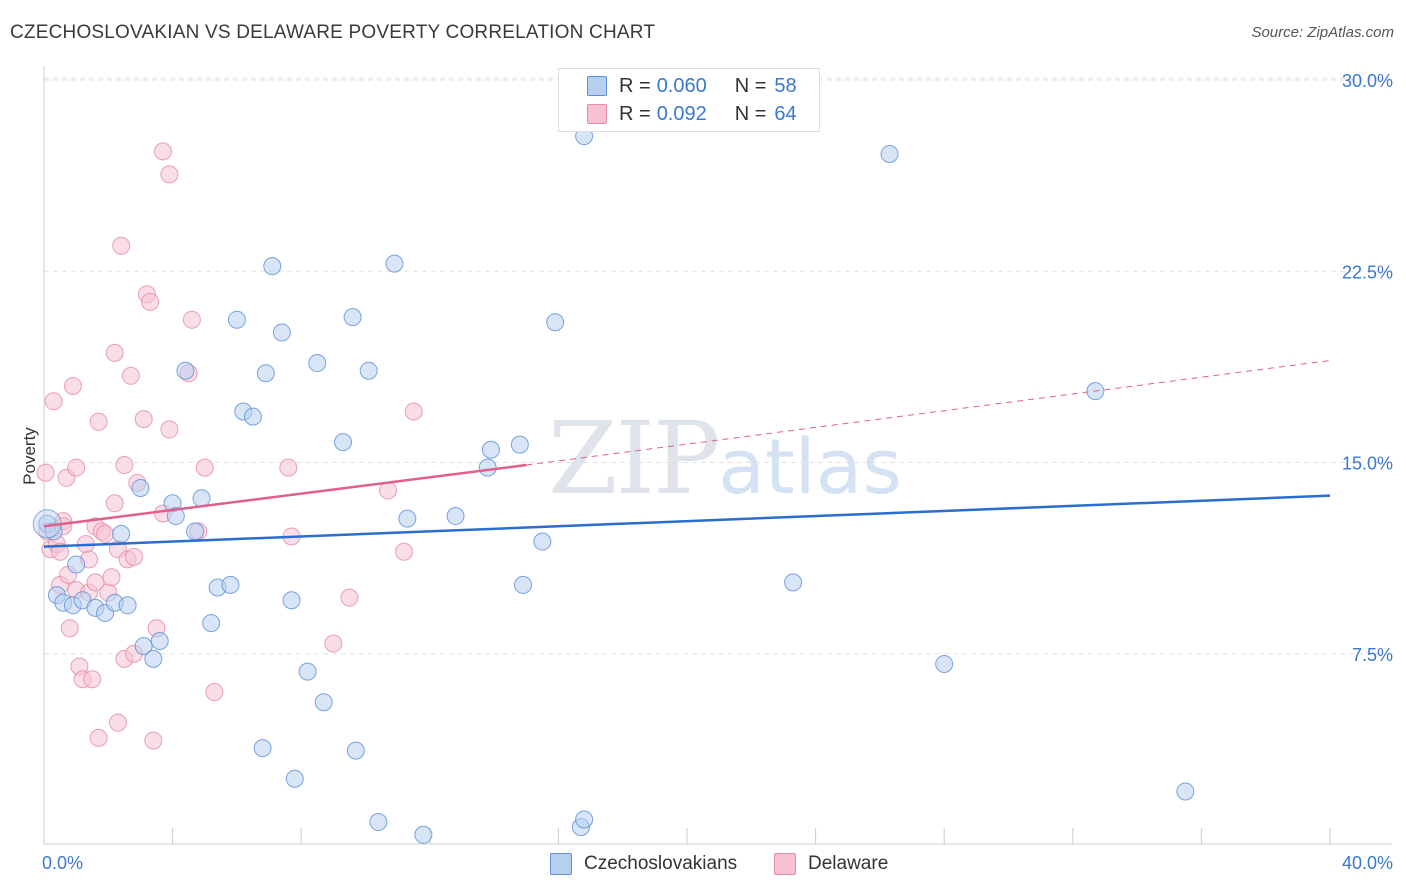  I want to click on legend-item-delaware: Delaware, so click(831, 864).